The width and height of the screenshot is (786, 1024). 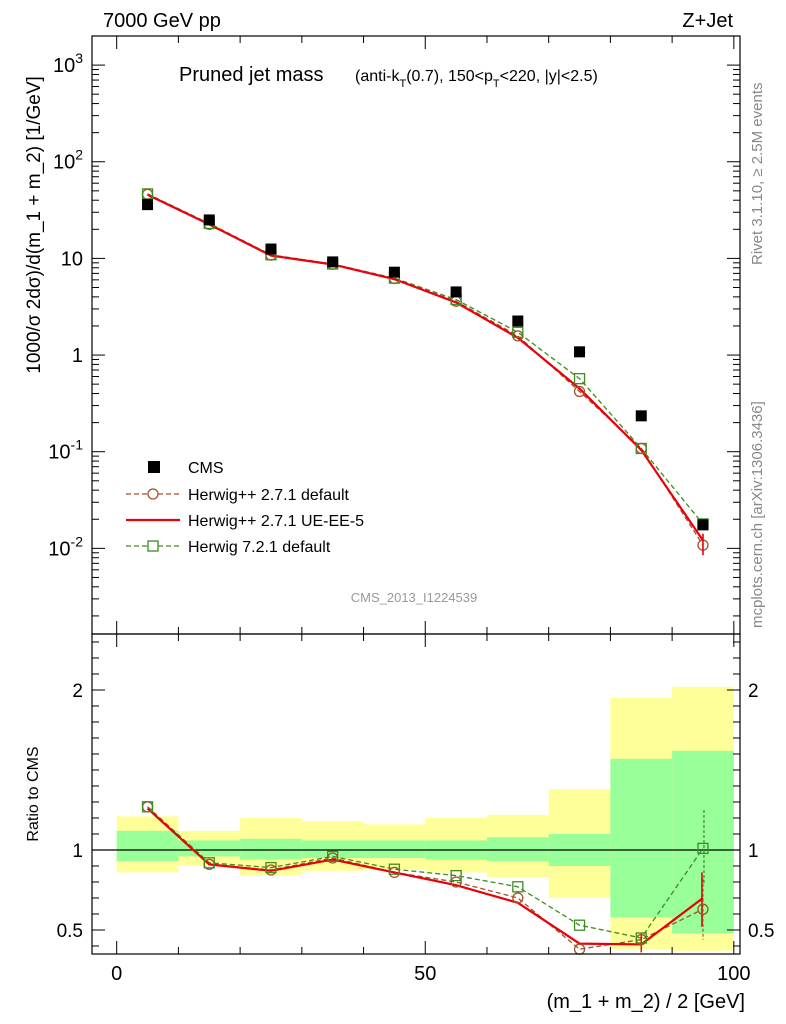 I want to click on plot-title: Pruned jet mass, so click(x=251, y=75).